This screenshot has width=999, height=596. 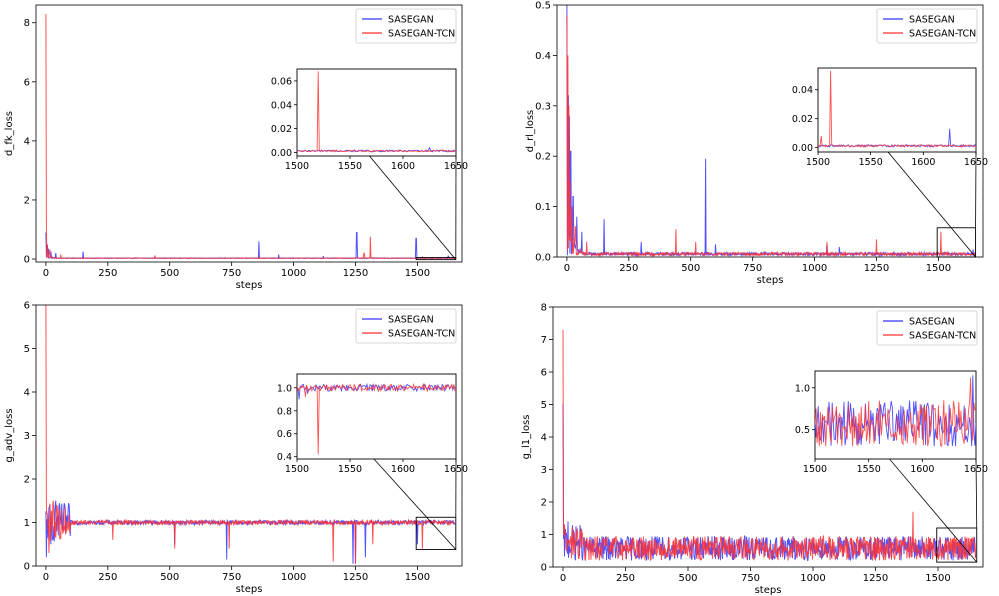 I want to click on inset-y-tick-label: 0.04, so click(x=281, y=105).